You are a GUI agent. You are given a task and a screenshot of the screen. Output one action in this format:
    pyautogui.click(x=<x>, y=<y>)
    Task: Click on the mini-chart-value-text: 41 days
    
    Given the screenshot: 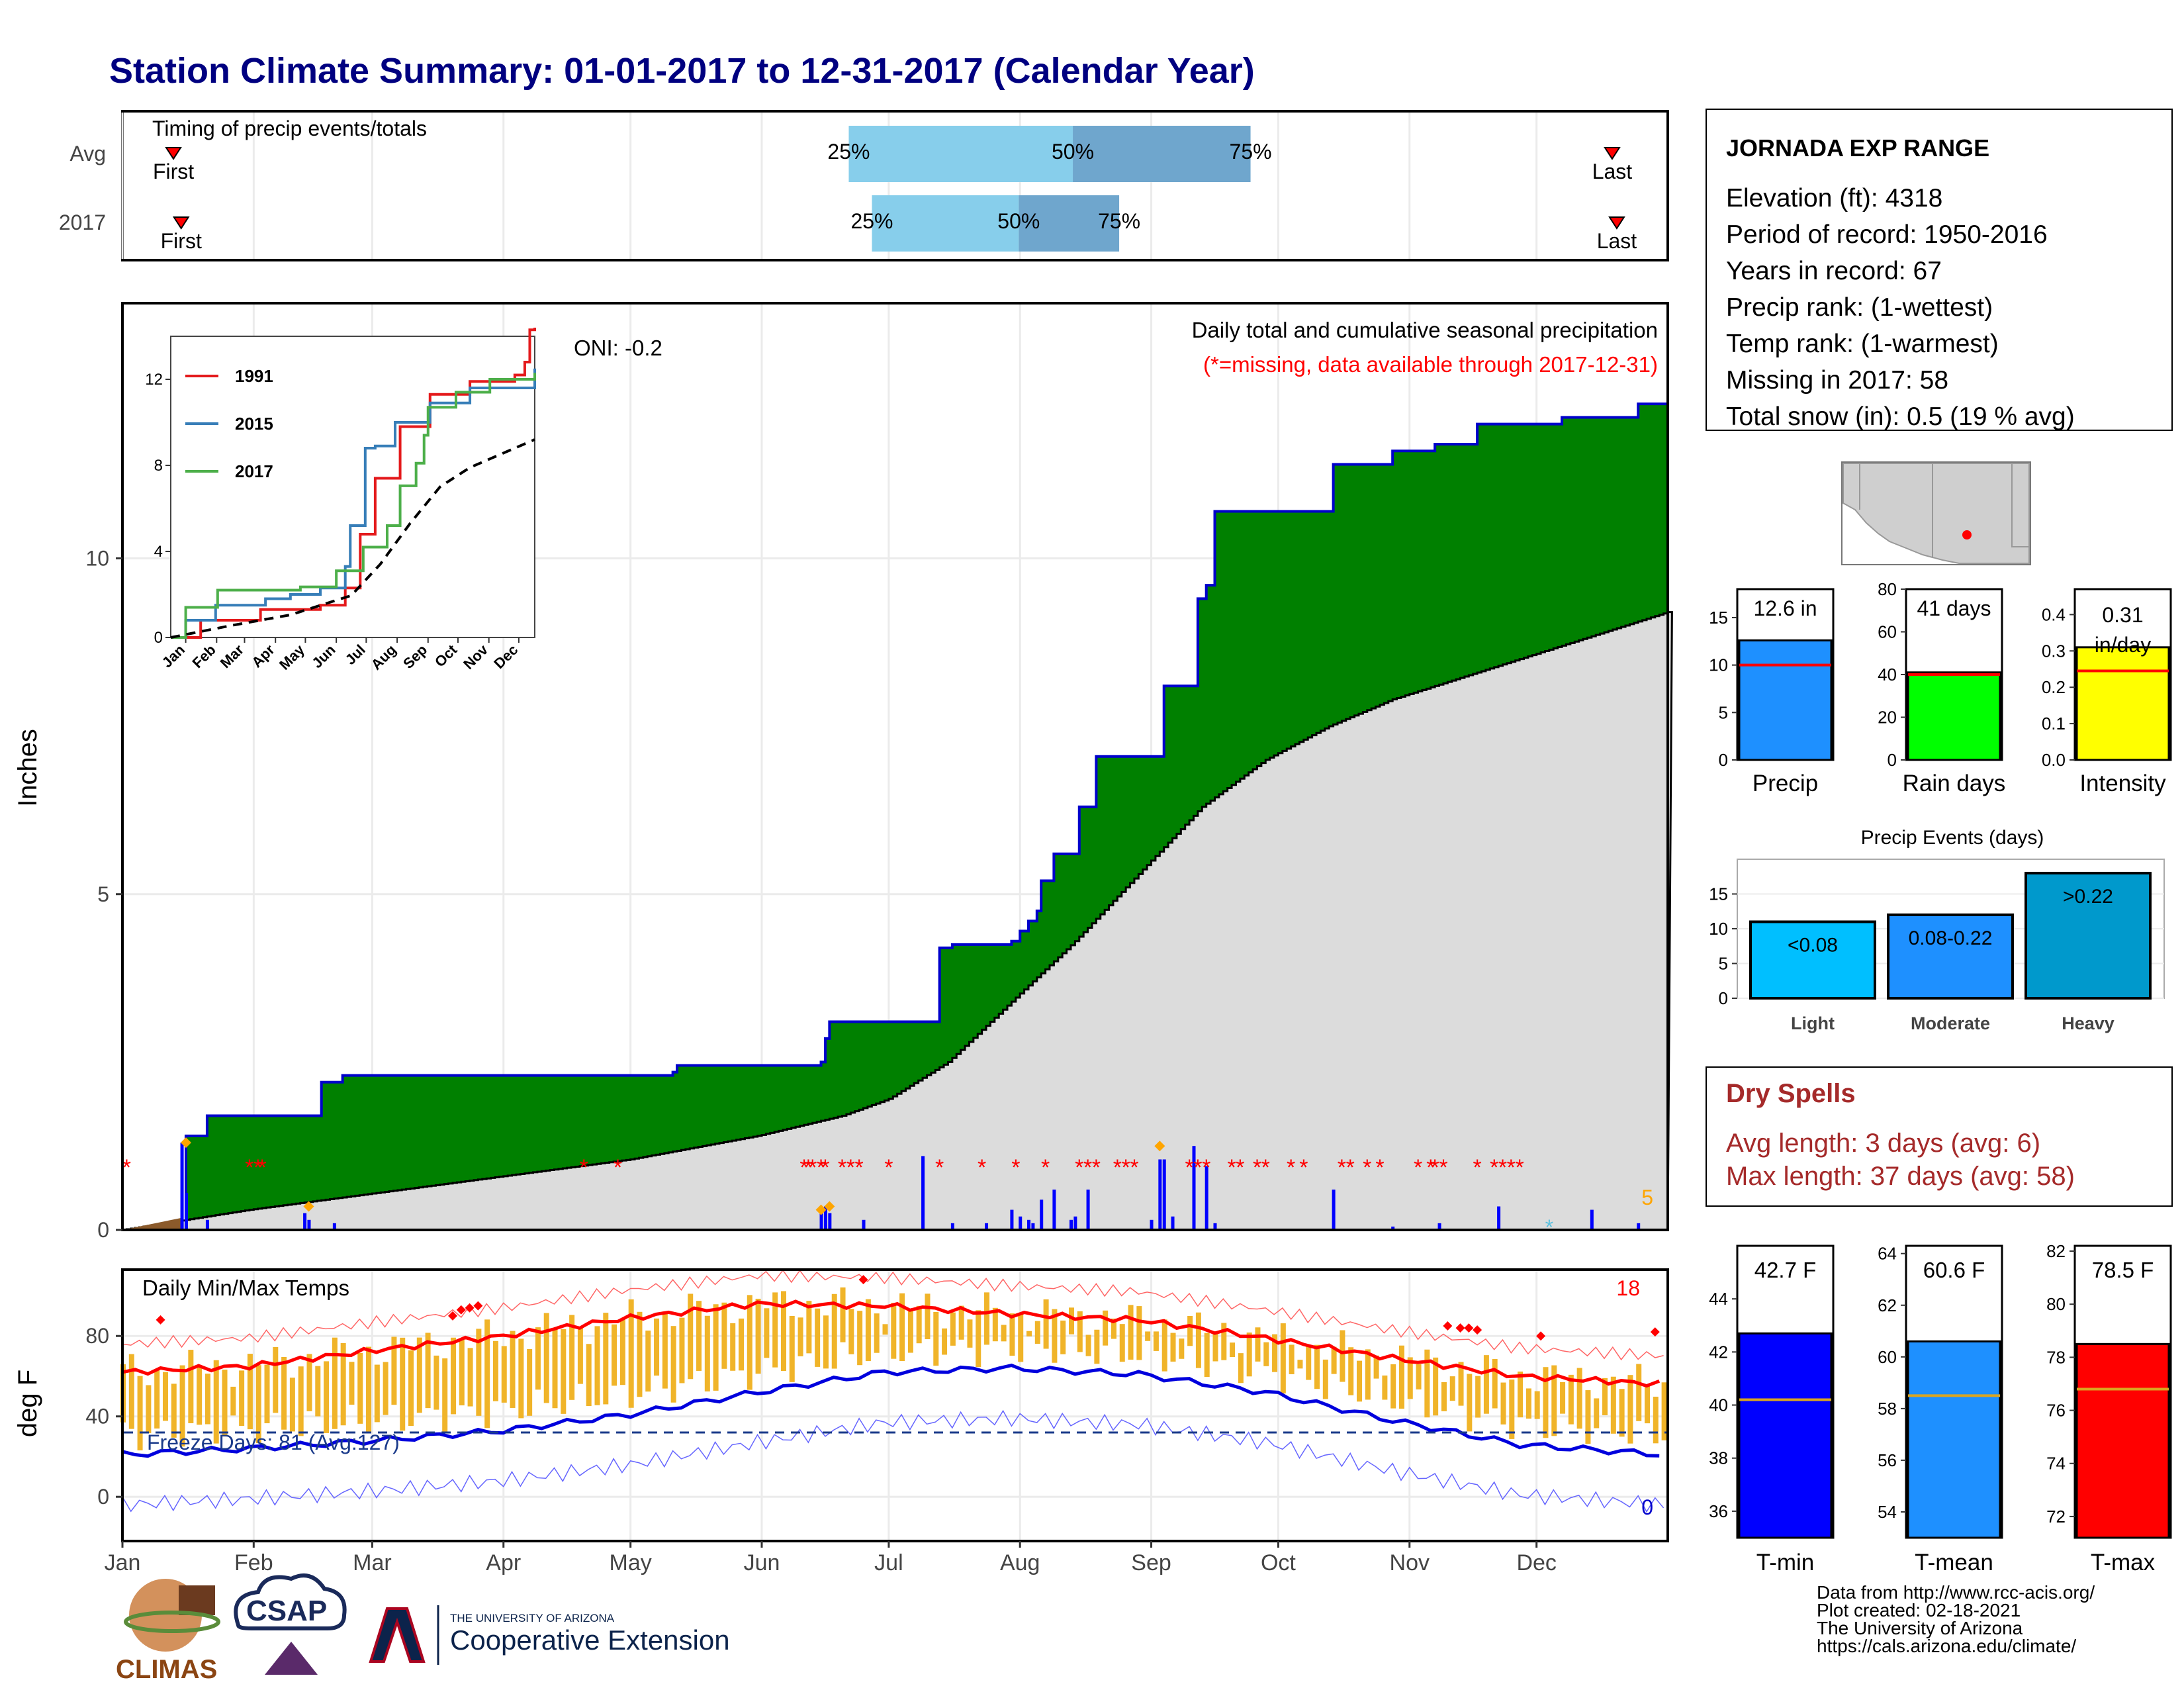 What is the action you would take?
    pyautogui.click(x=1954, y=608)
    